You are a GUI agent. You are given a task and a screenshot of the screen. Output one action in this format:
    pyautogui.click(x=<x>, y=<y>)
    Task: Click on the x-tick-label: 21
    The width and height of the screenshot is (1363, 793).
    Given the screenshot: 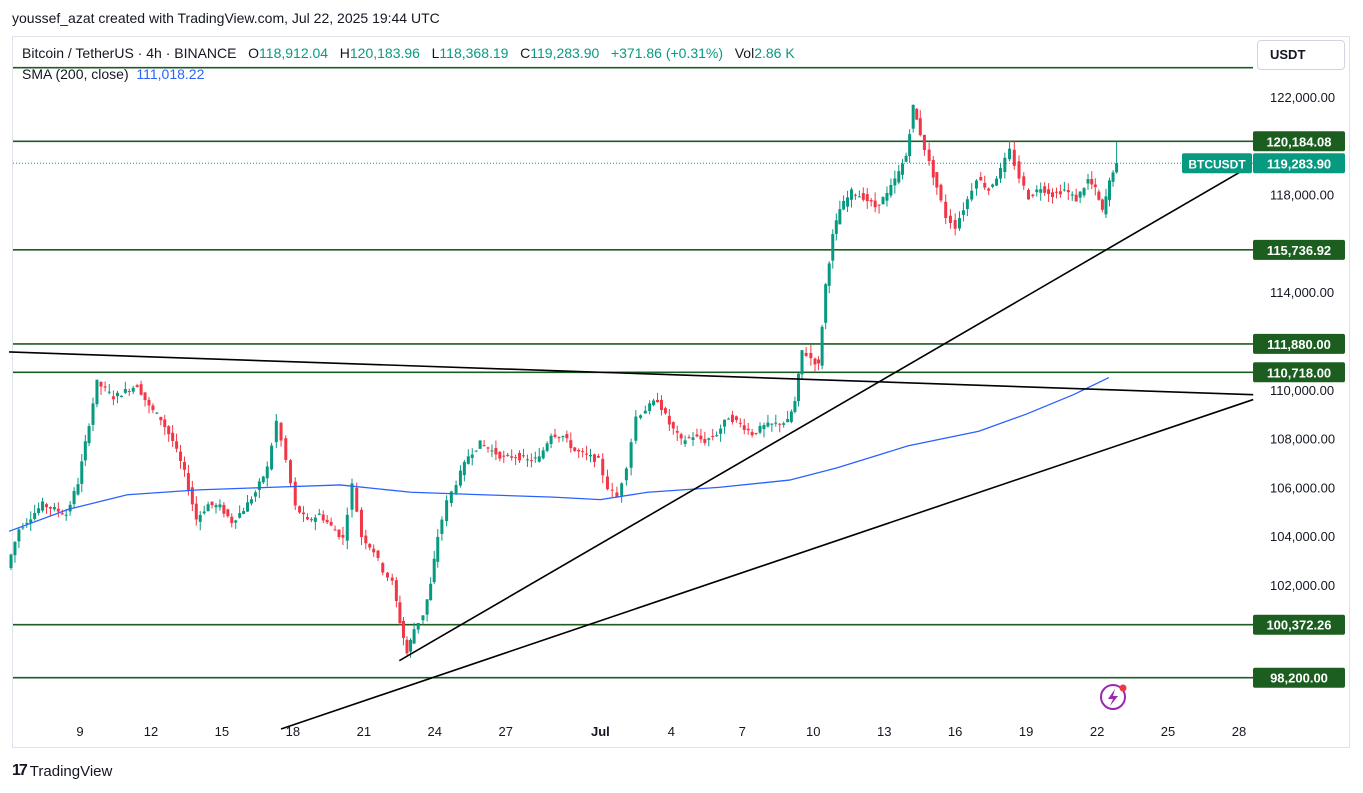 What is the action you would take?
    pyautogui.click(x=364, y=731)
    